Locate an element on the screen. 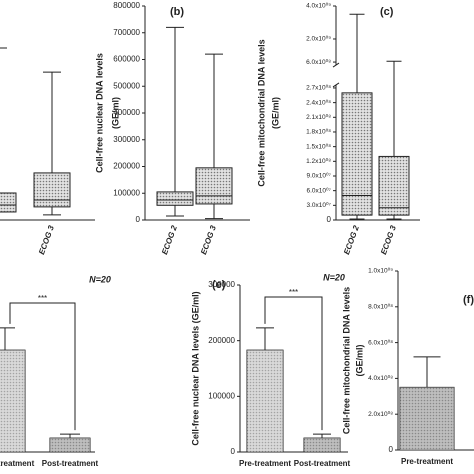 The width and height of the screenshot is (474, 474). y-tick-label: 6.0x10⁰⁷ is located at coordinates (319, 190).